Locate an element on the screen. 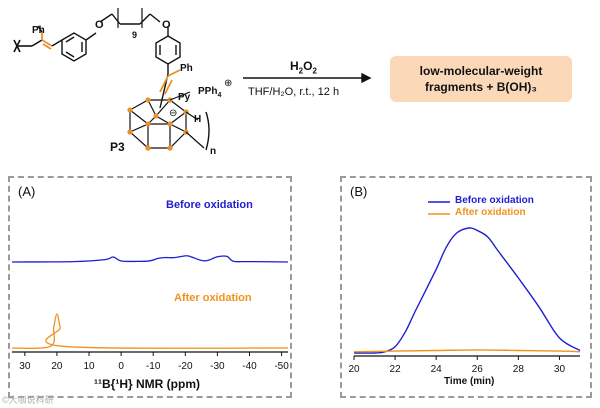 This screenshot has width=600, height=408. nmr-series-after is located at coordinates (150, 331).